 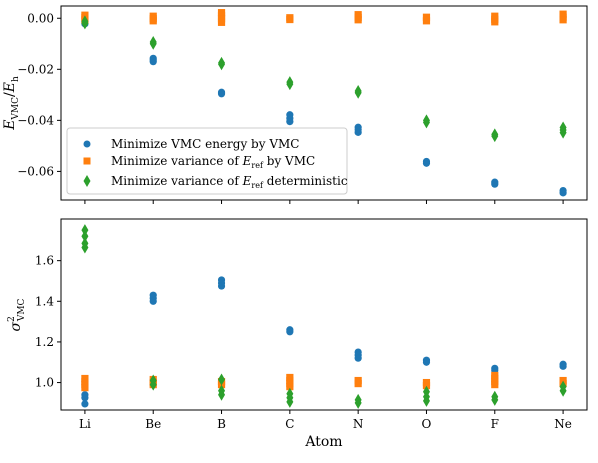 I want to click on legend-marker-vmc-energy, so click(x=87, y=144).